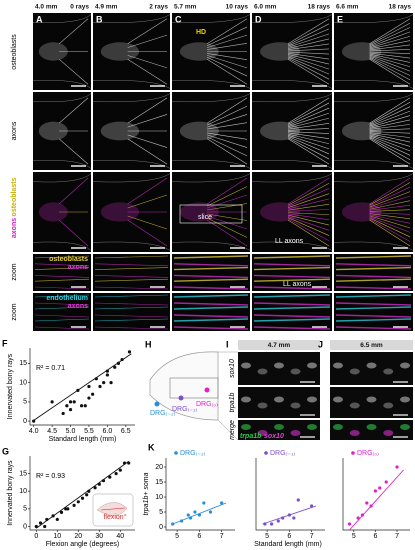  I want to click on legend-label: DRG₍₀₎, so click(368, 453).